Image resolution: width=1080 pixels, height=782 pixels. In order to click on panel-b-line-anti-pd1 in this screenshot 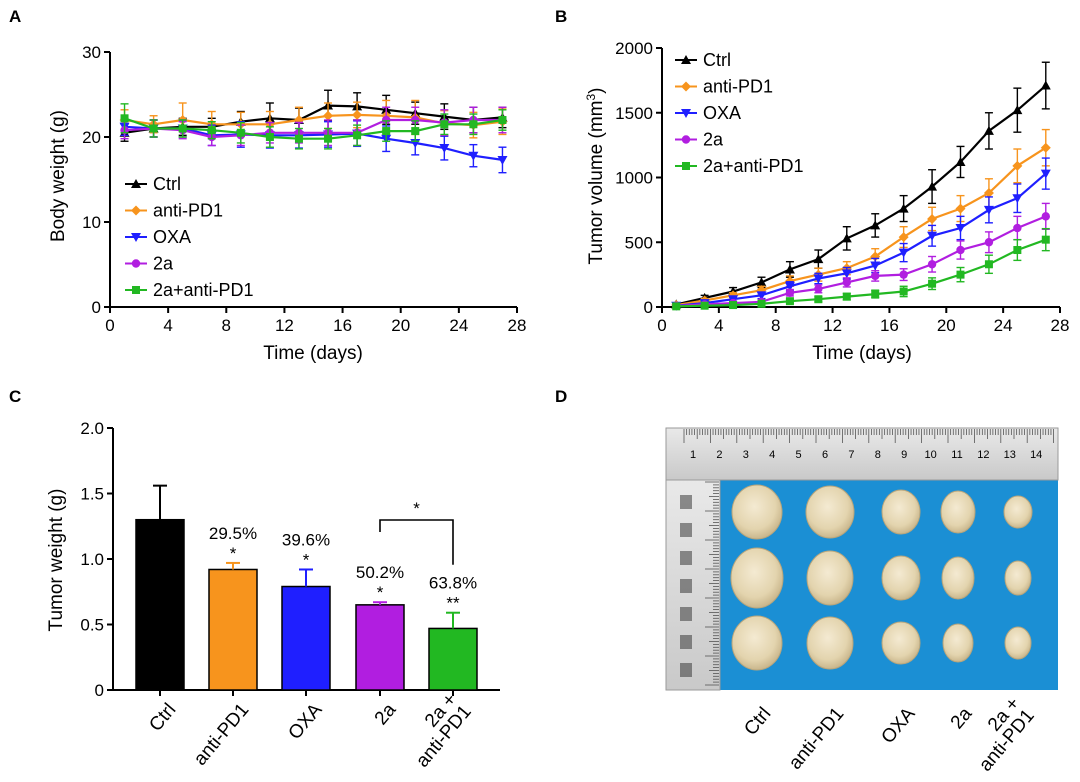, I will do `click(861, 226)`.